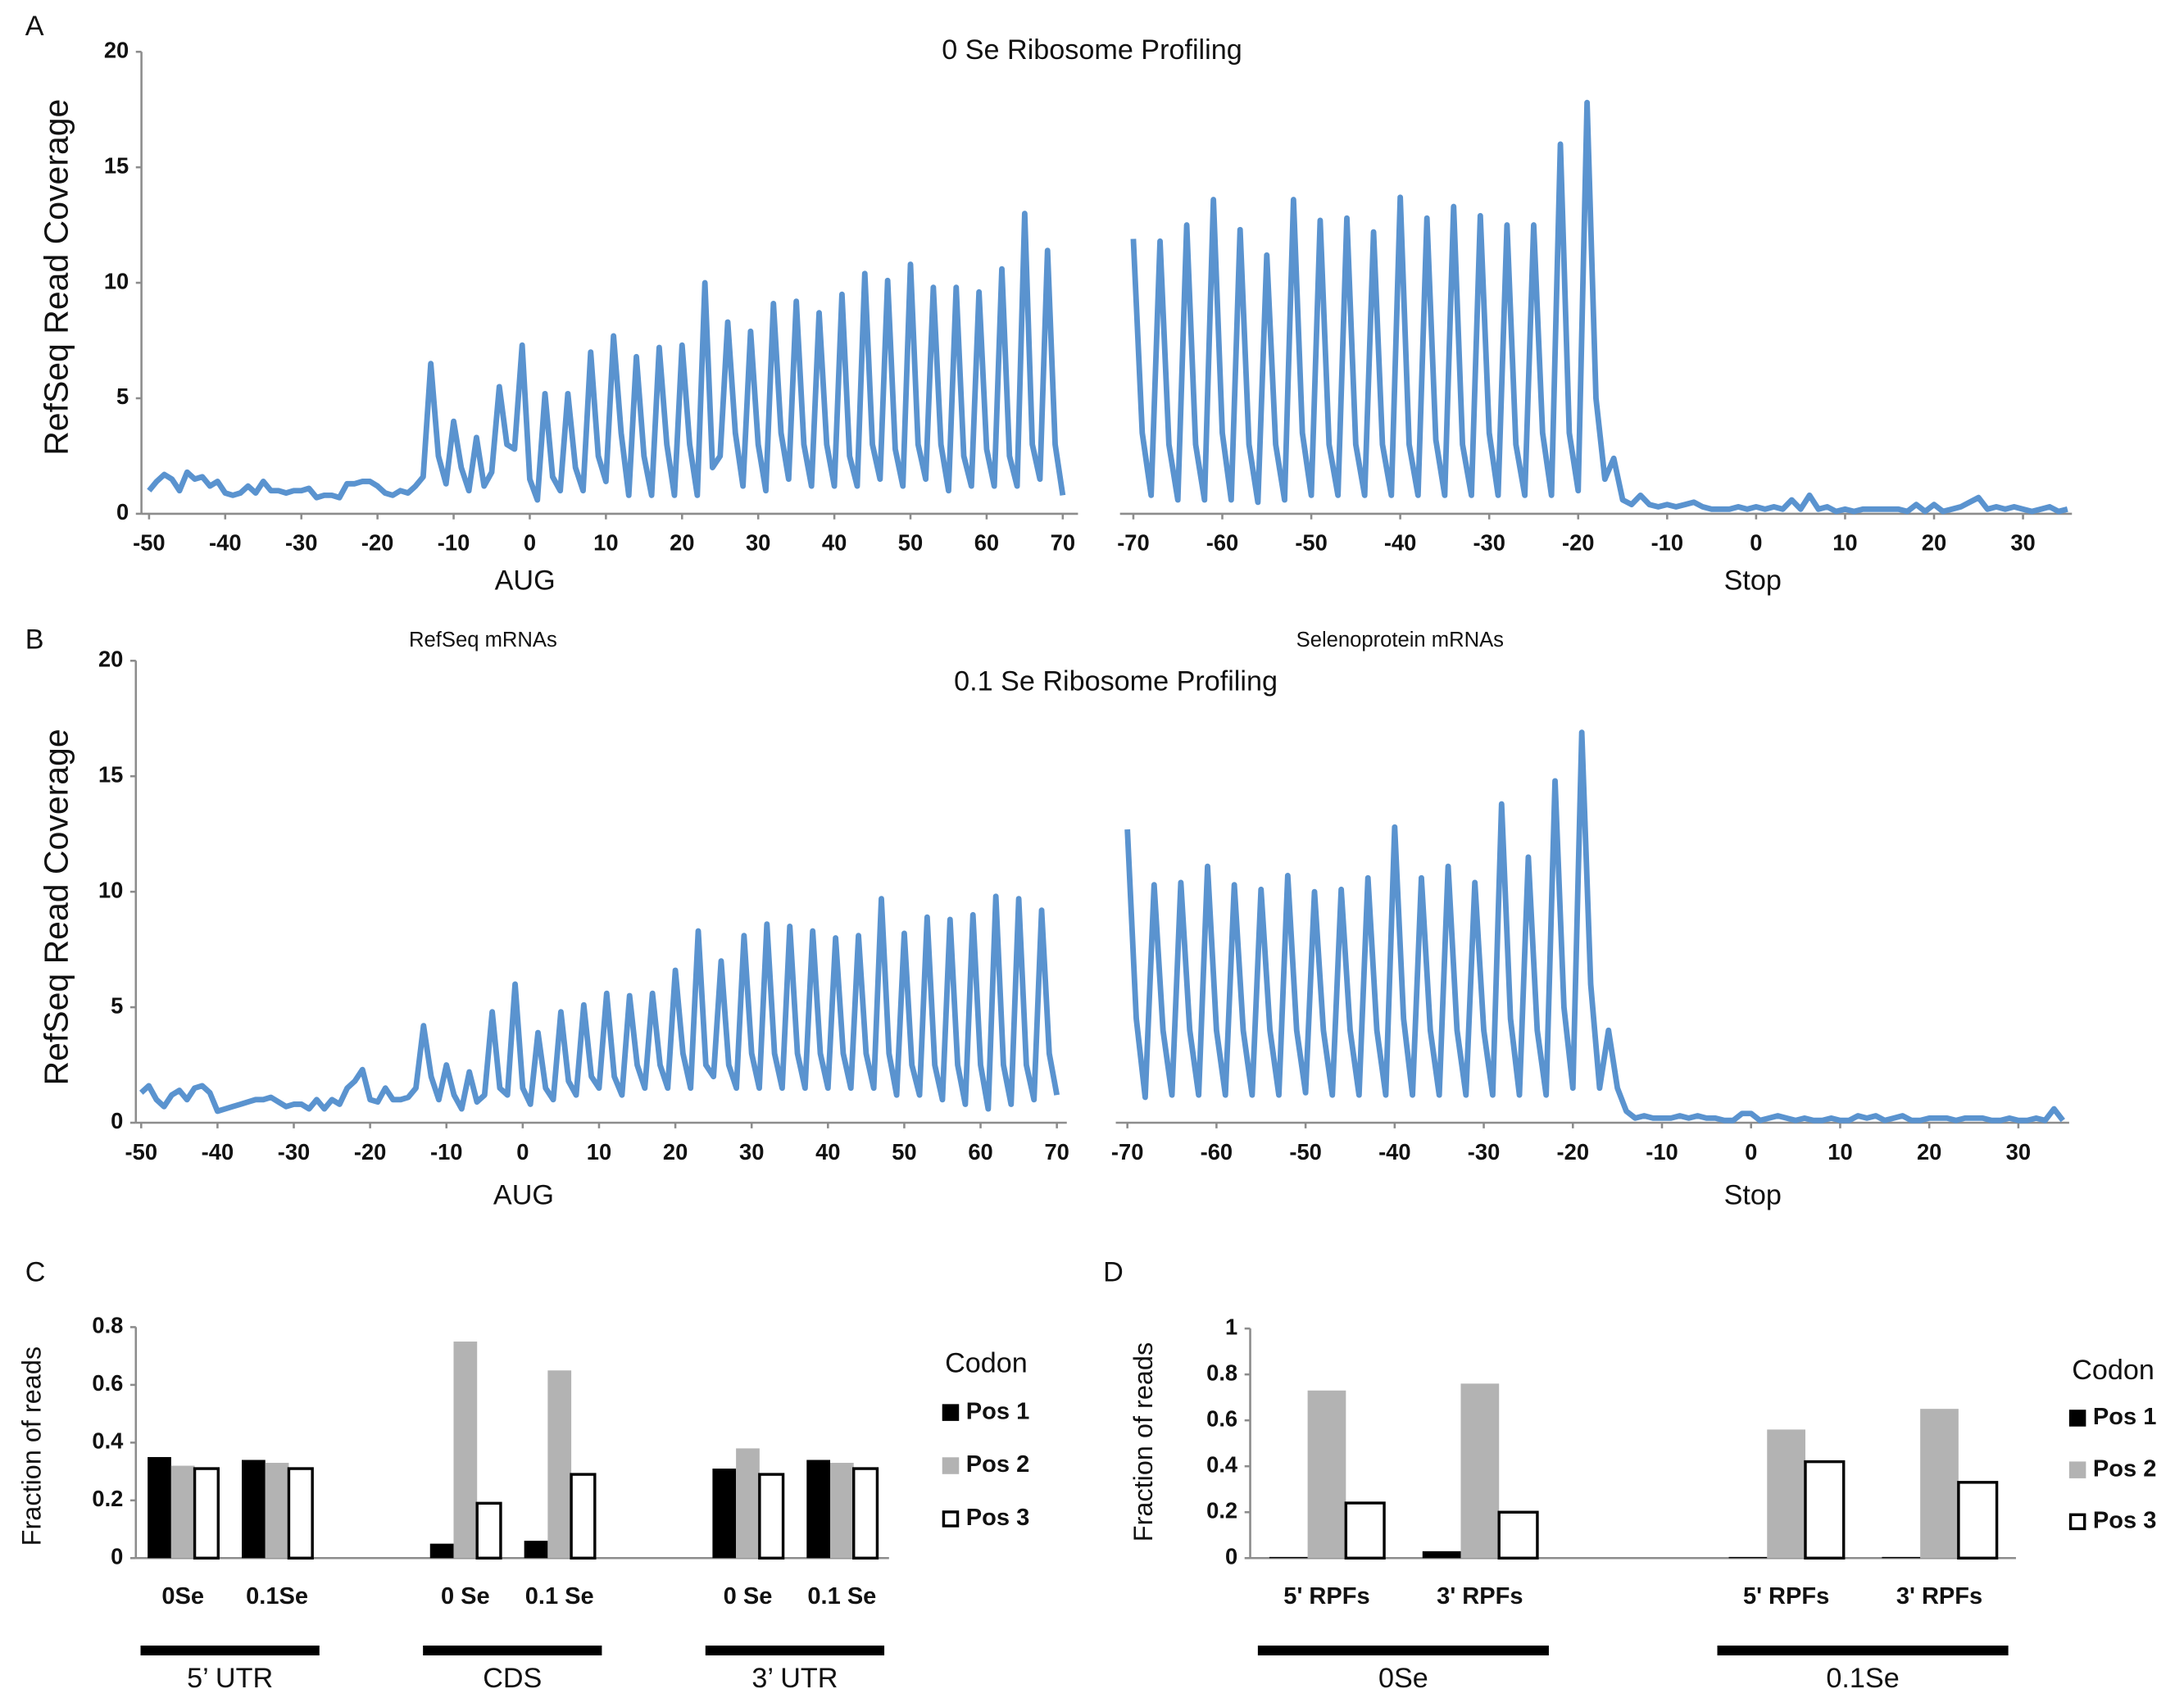  Describe the element at coordinates (997, 1411) in the screenshot. I see `legend-label: Pos 1` at that location.